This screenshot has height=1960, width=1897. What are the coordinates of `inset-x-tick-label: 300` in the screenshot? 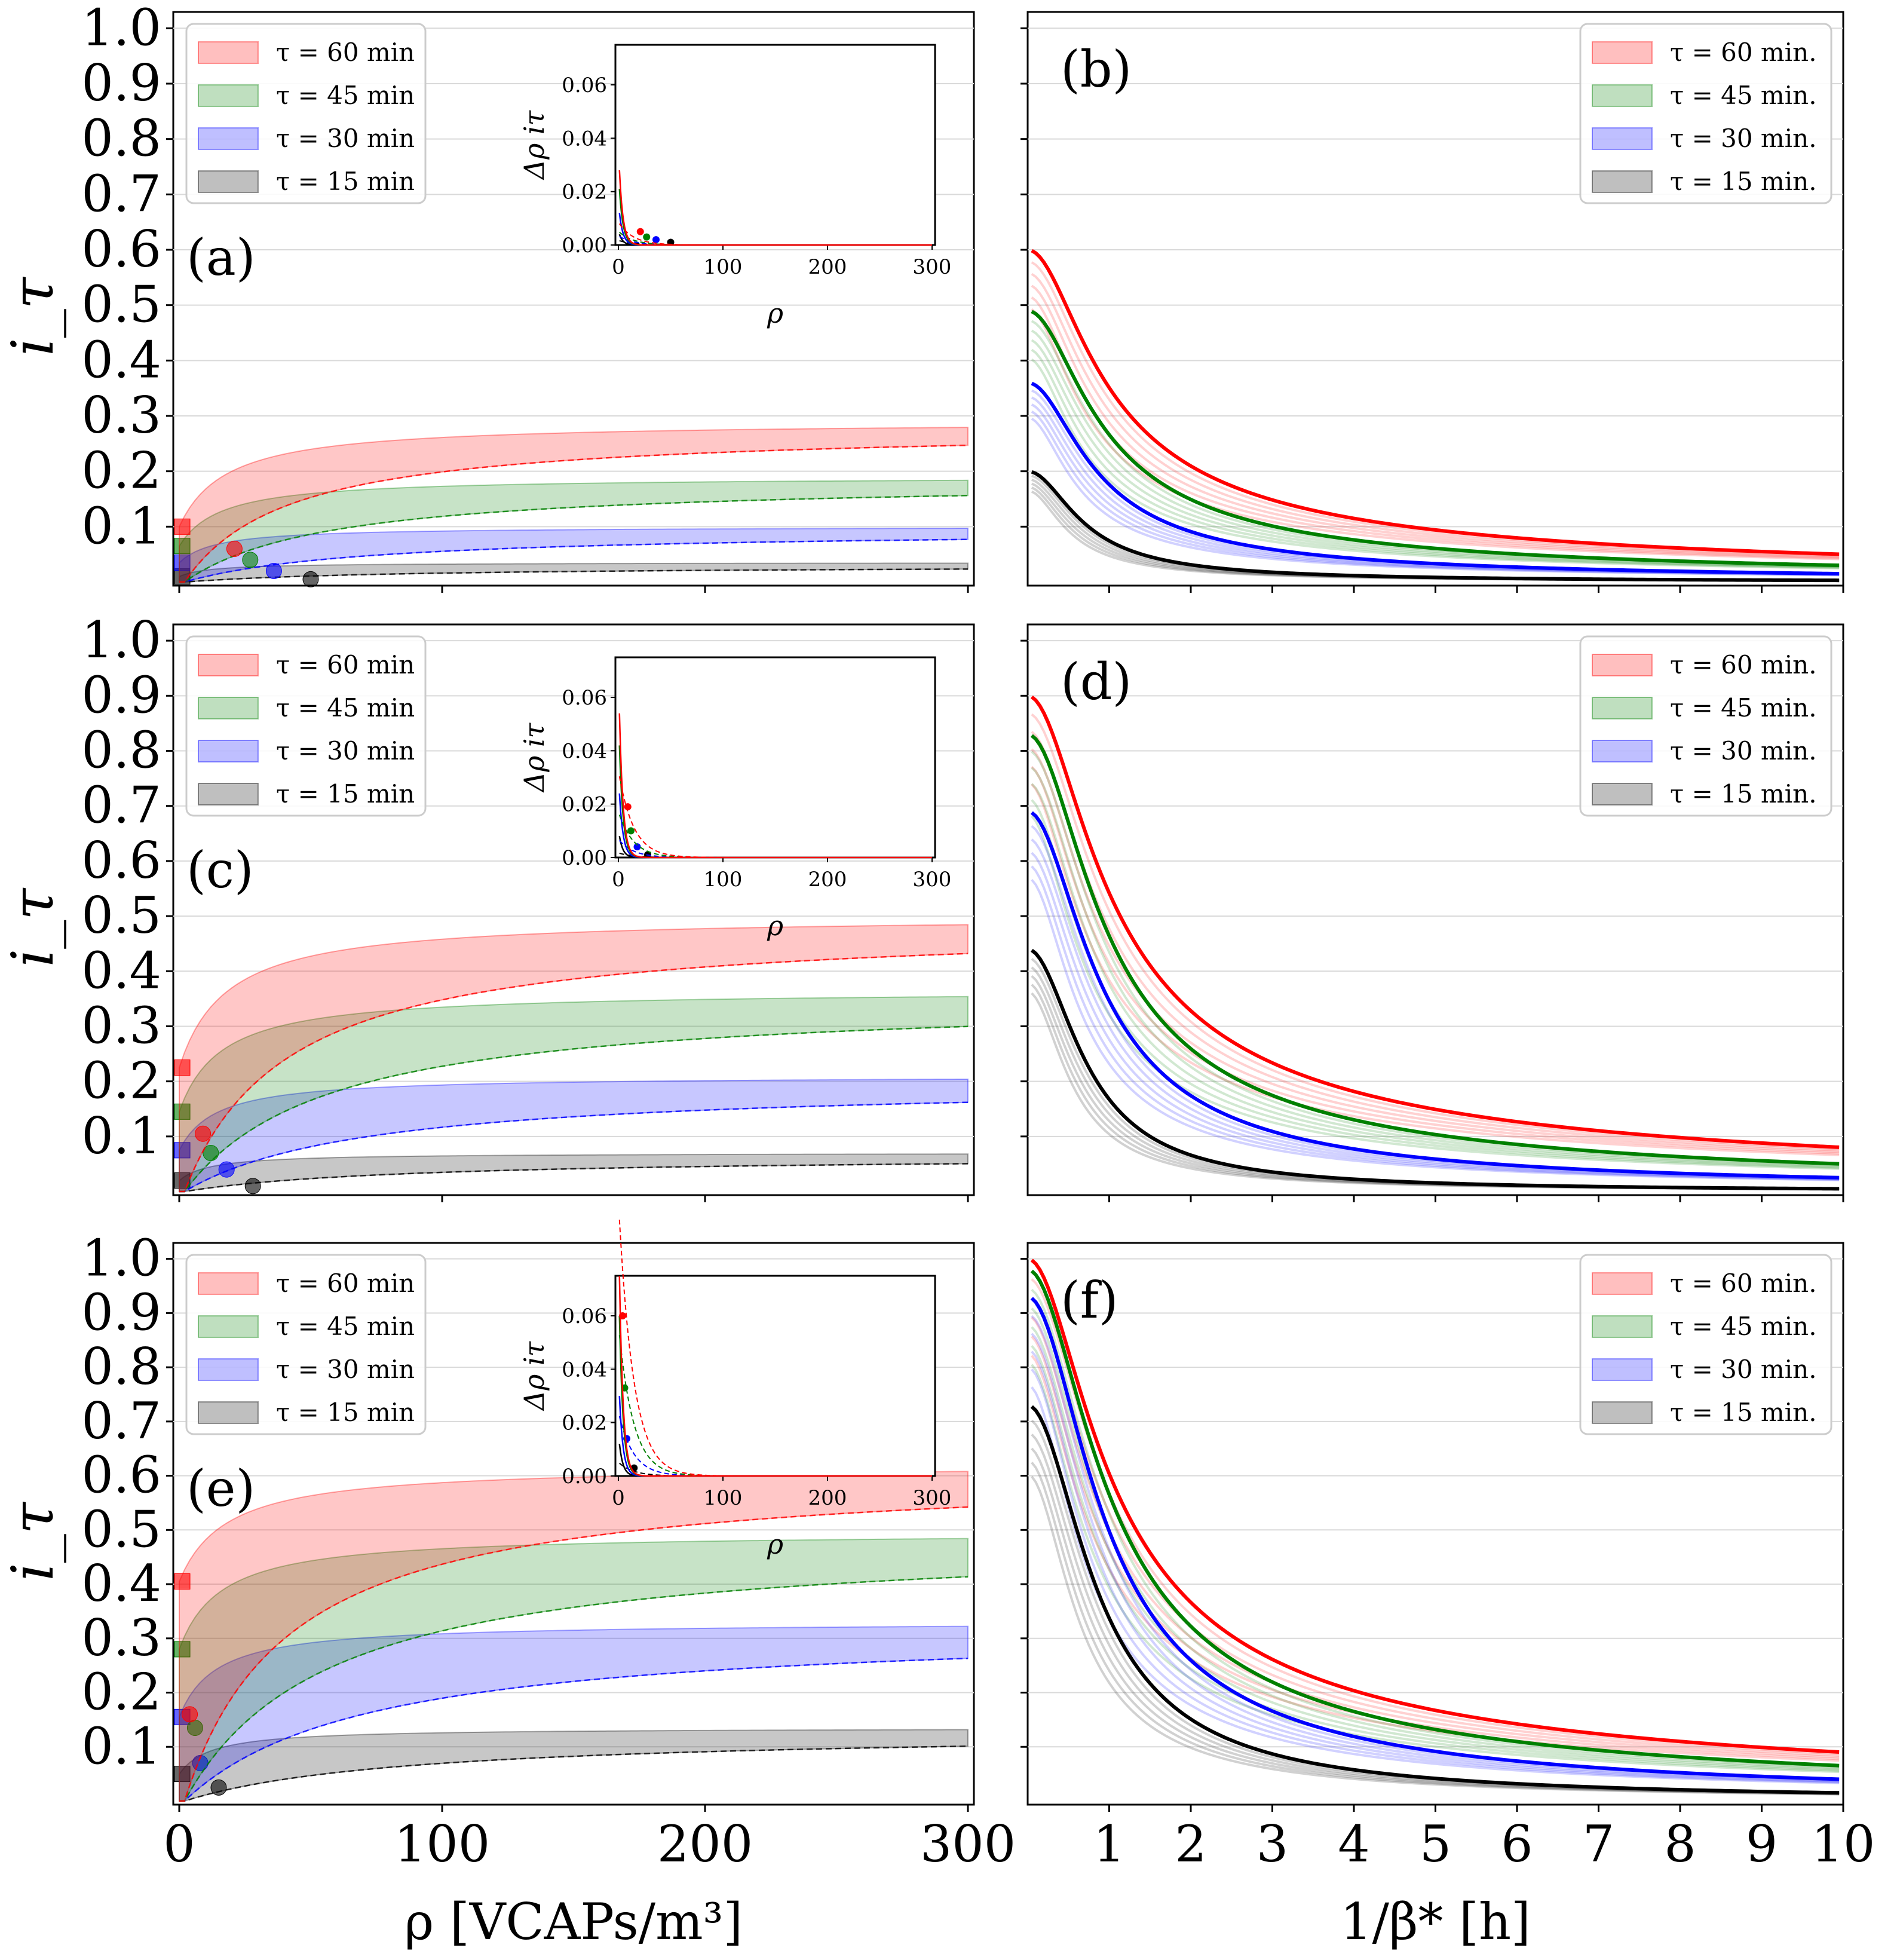 It's located at (932, 1498).